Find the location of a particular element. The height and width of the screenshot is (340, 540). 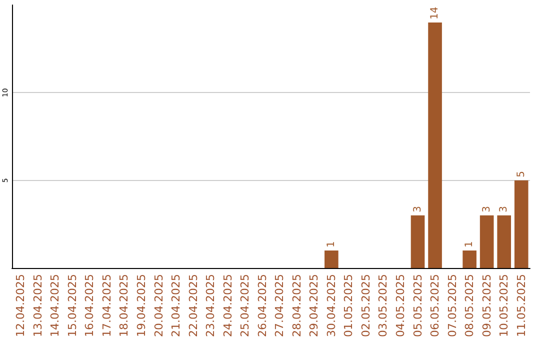

x-tick-label: 11.05.2025 is located at coordinates (521, 306).